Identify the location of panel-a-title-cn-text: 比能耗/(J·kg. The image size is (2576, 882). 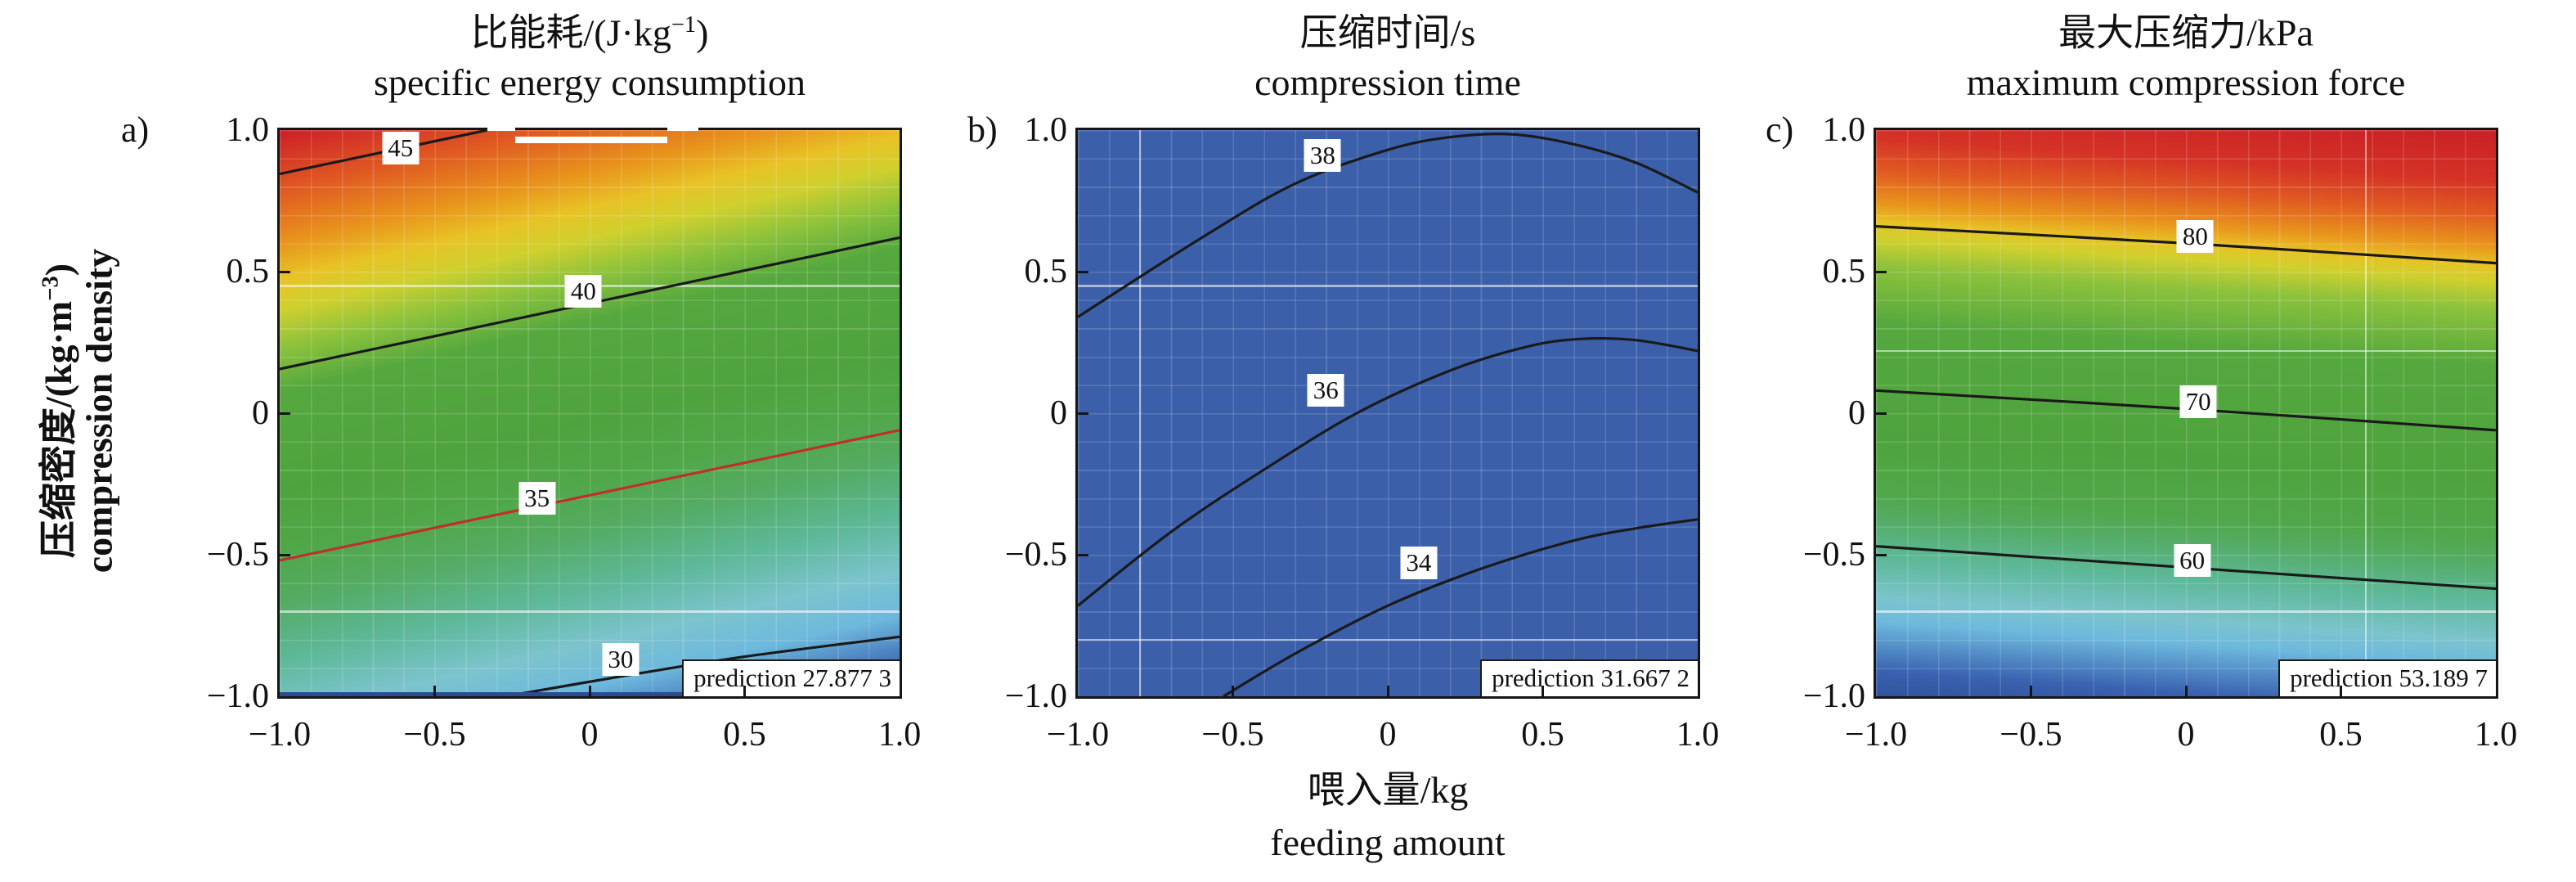
(570, 33).